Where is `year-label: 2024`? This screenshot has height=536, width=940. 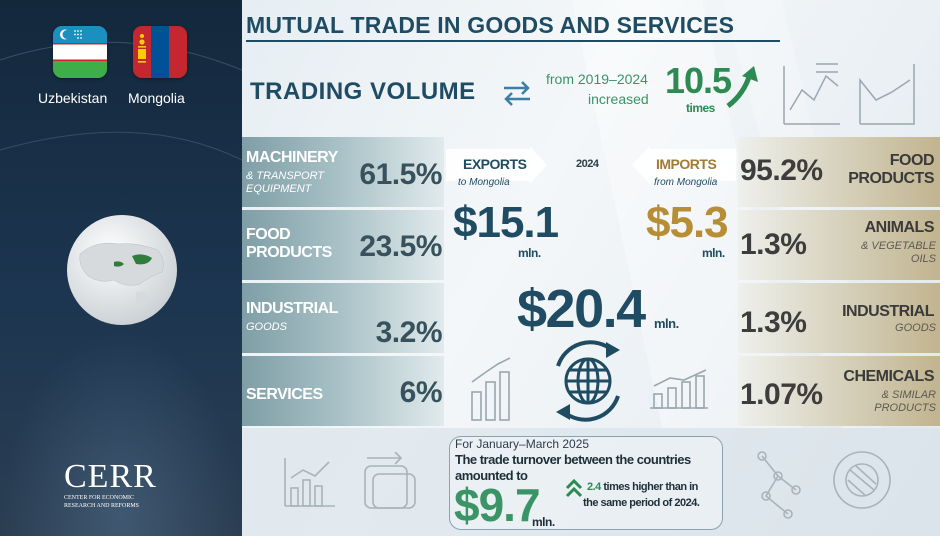
year-label: 2024 is located at coordinates (587, 164).